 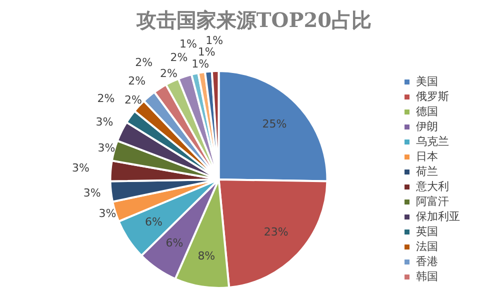 I want to click on data-label: 23%, so click(x=276, y=231).